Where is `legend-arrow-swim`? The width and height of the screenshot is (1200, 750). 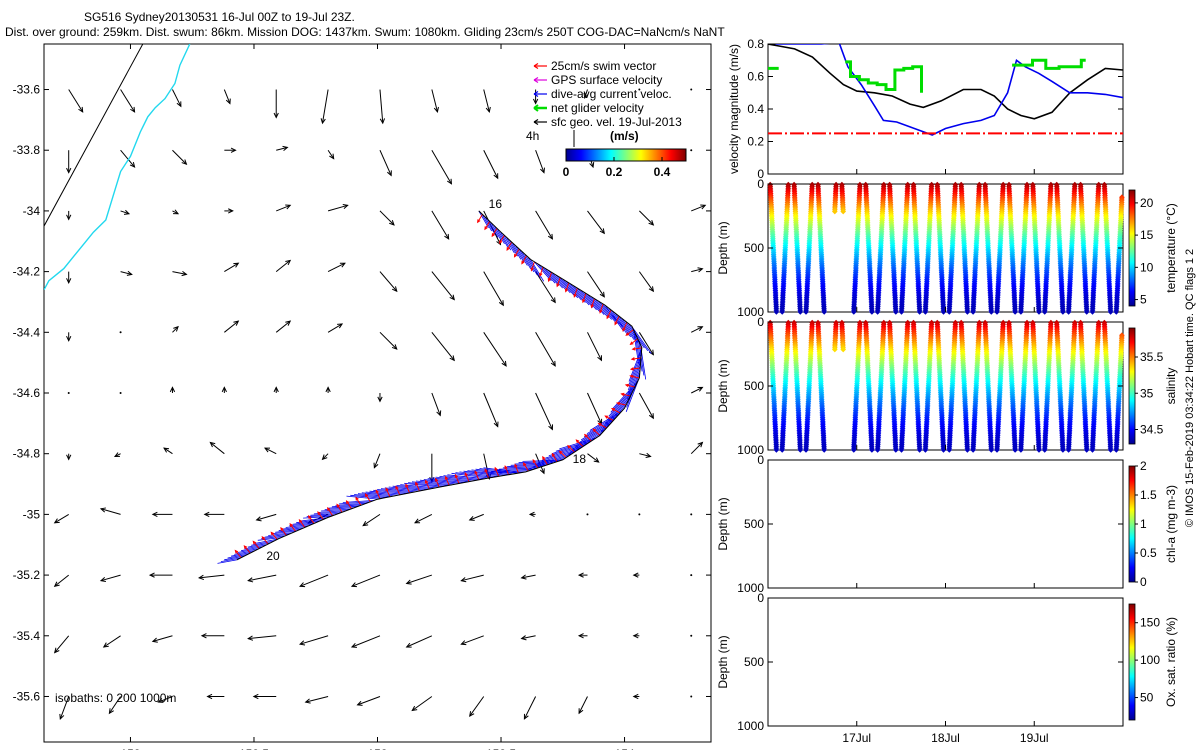
legend-arrow-swim is located at coordinates (536, 66).